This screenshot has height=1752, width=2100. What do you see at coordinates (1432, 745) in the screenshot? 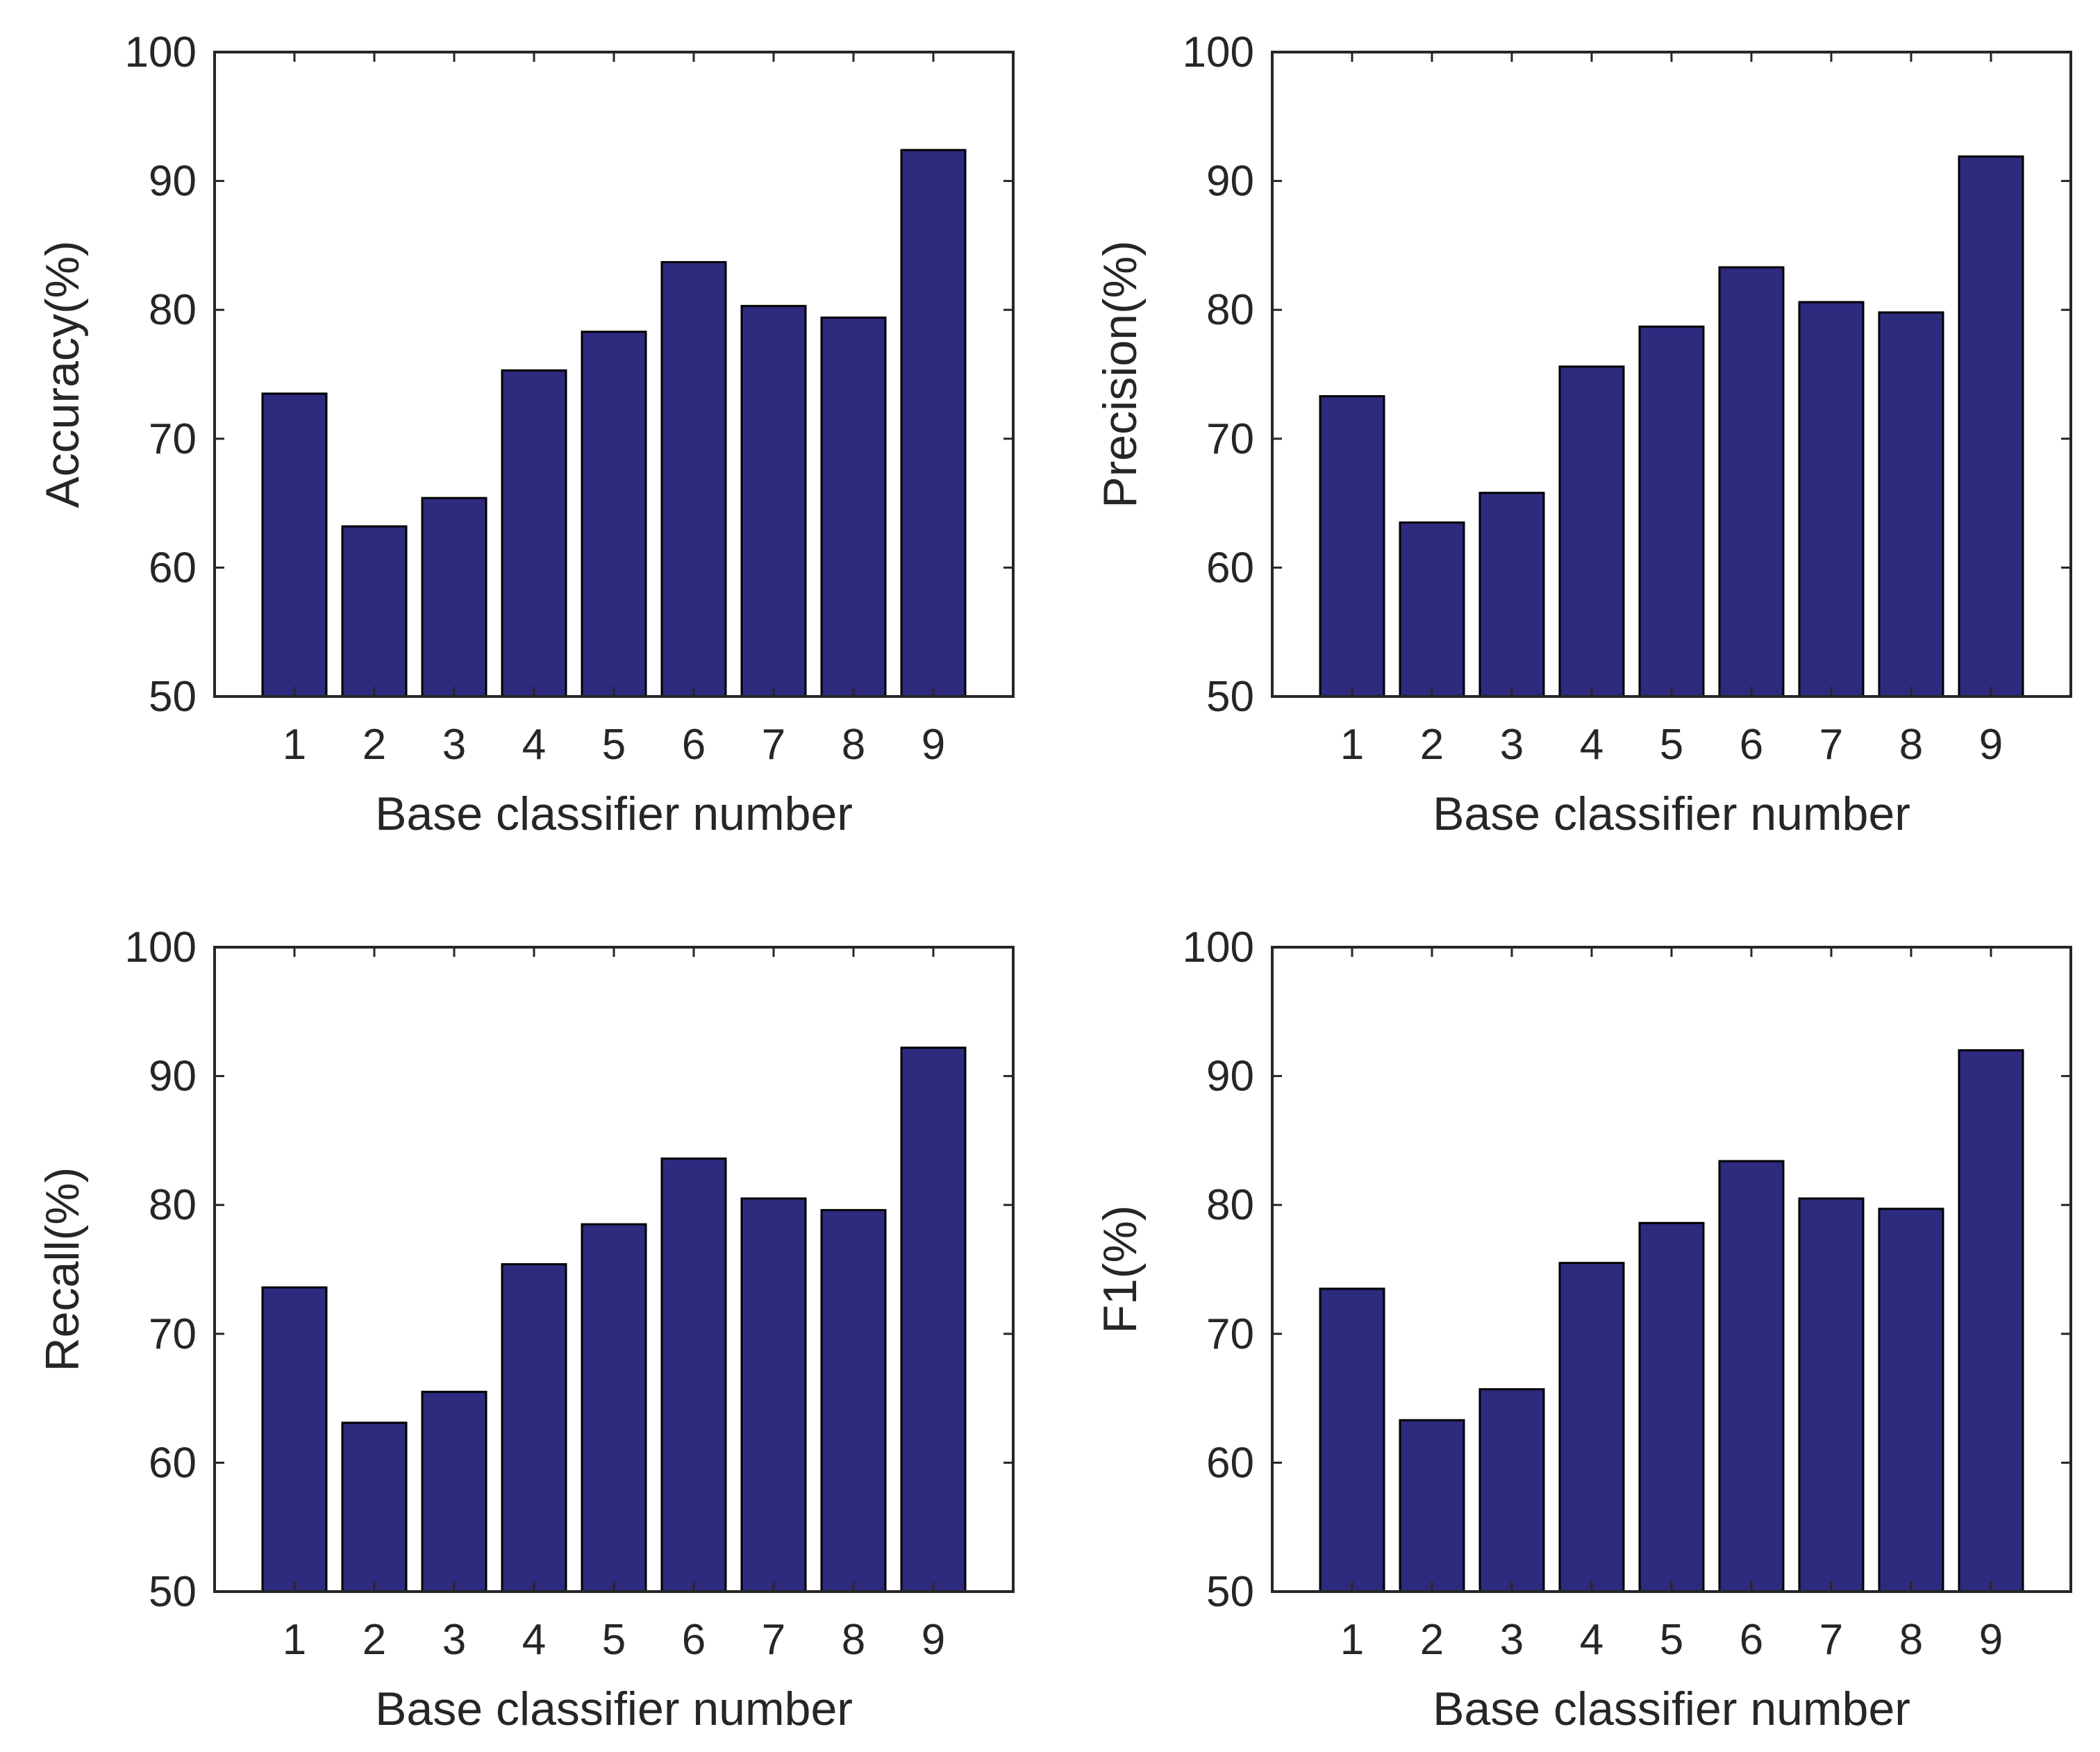
I see `precision-x-tick-label-2: 2` at bounding box center [1432, 745].